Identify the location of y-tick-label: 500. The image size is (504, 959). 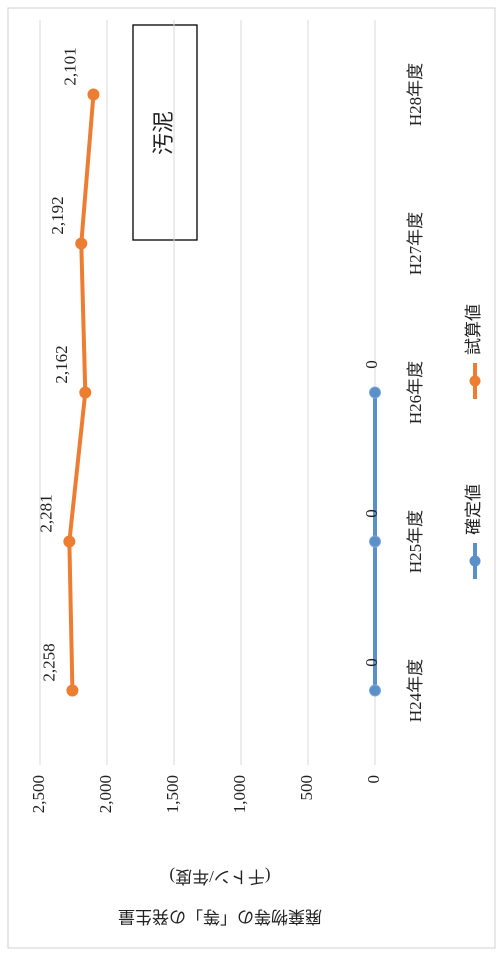
(306, 788).